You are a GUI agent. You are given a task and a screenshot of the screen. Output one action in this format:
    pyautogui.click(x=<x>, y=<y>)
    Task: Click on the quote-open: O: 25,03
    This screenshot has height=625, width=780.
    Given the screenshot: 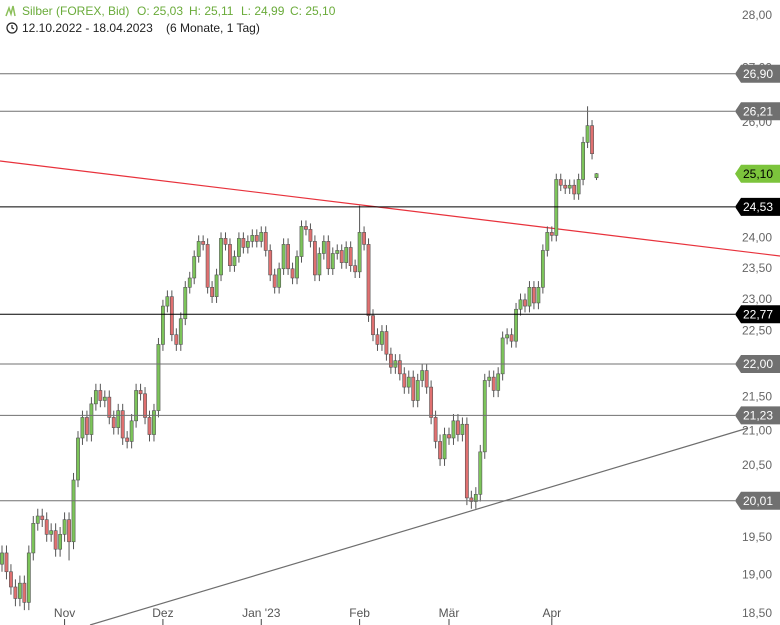 What is the action you would take?
    pyautogui.click(x=160, y=11)
    